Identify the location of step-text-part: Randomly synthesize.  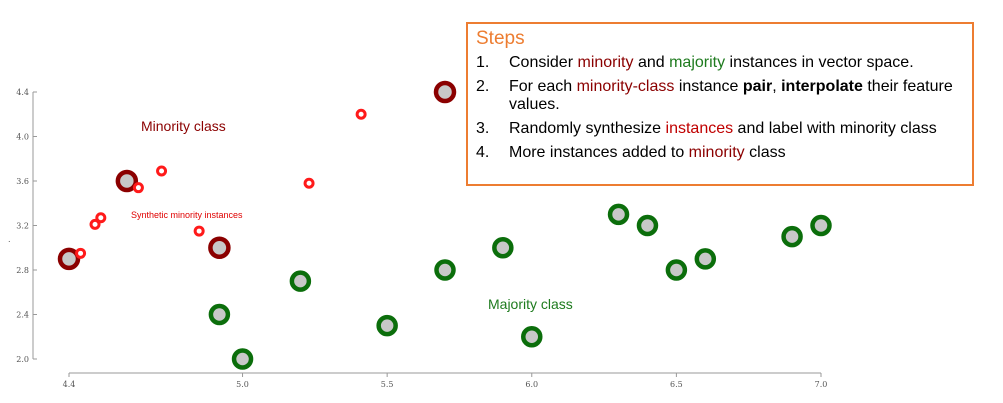
(587, 128).